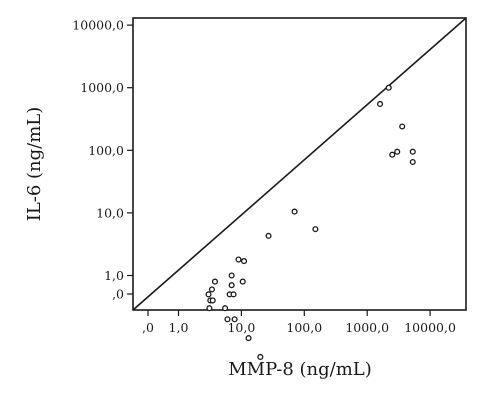  Describe the element at coordinates (102, 160) in the screenshot. I see `y-axis: ,0 1,0 10,0 100,0 1000,0 10000,0` at that location.